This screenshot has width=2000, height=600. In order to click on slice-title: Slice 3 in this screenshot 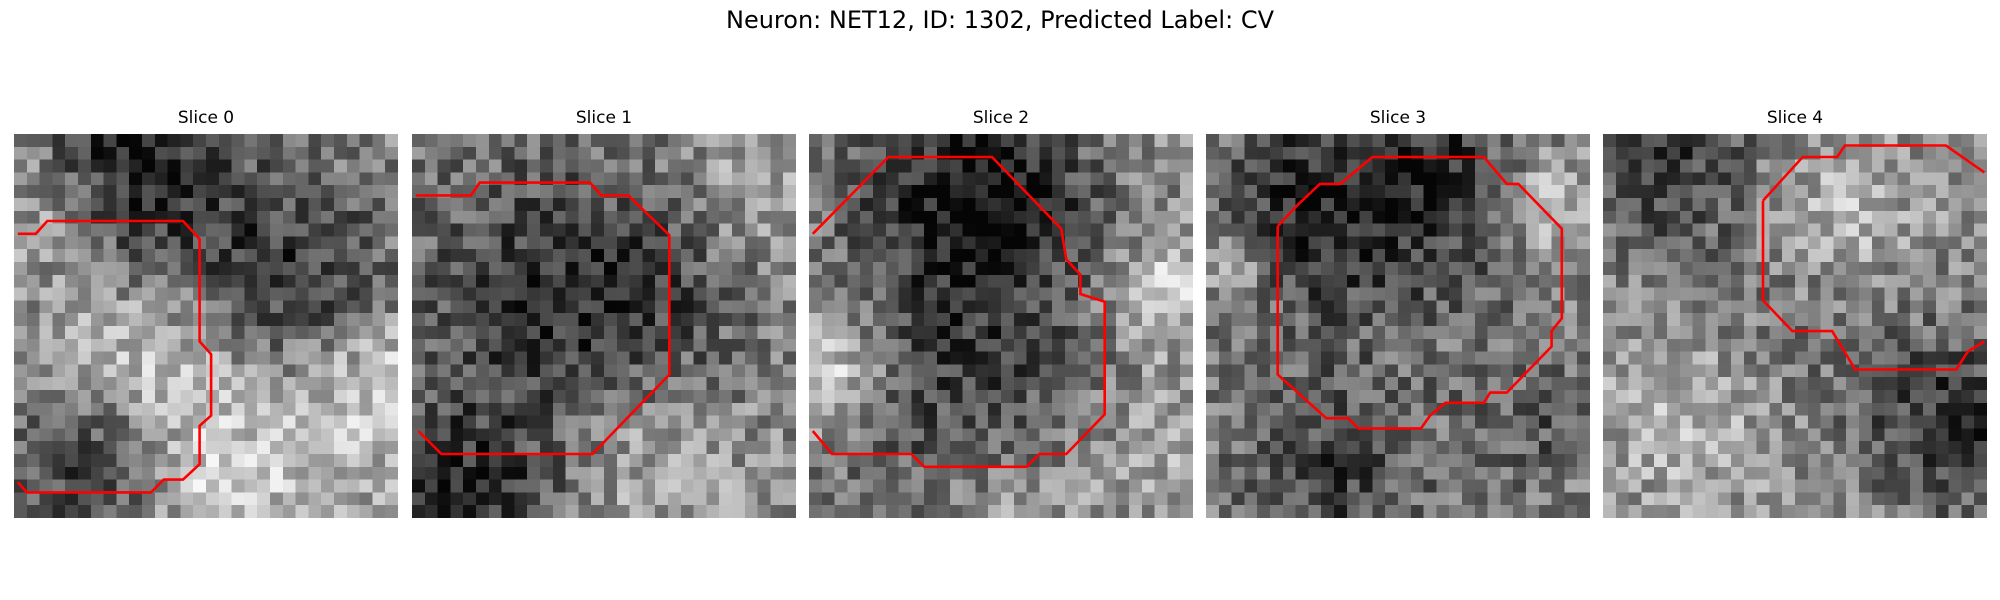, I will do `click(1398, 118)`.